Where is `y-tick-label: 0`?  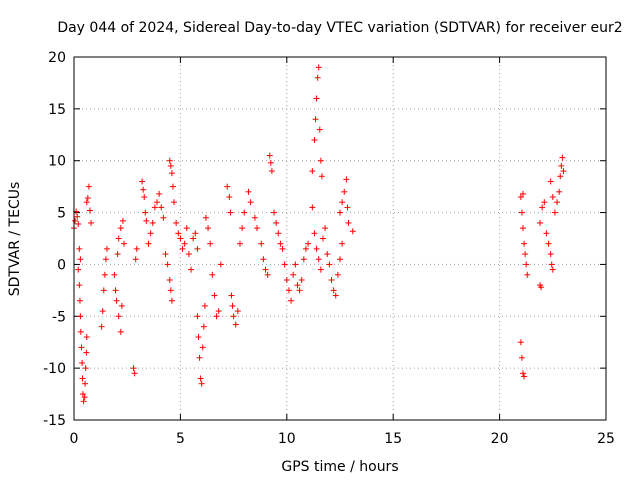
y-tick-label: 0 is located at coordinates (61, 265).